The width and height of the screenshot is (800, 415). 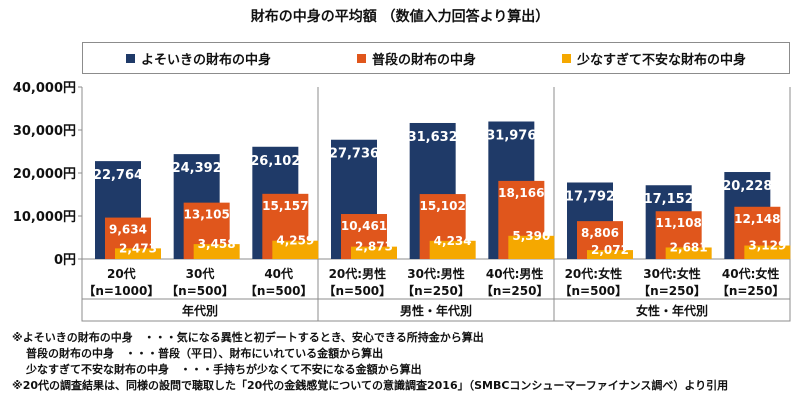 I want to click on chart-title: 財布の中身の平均額 （数値入力回答より算出）, so click(x=400, y=17).